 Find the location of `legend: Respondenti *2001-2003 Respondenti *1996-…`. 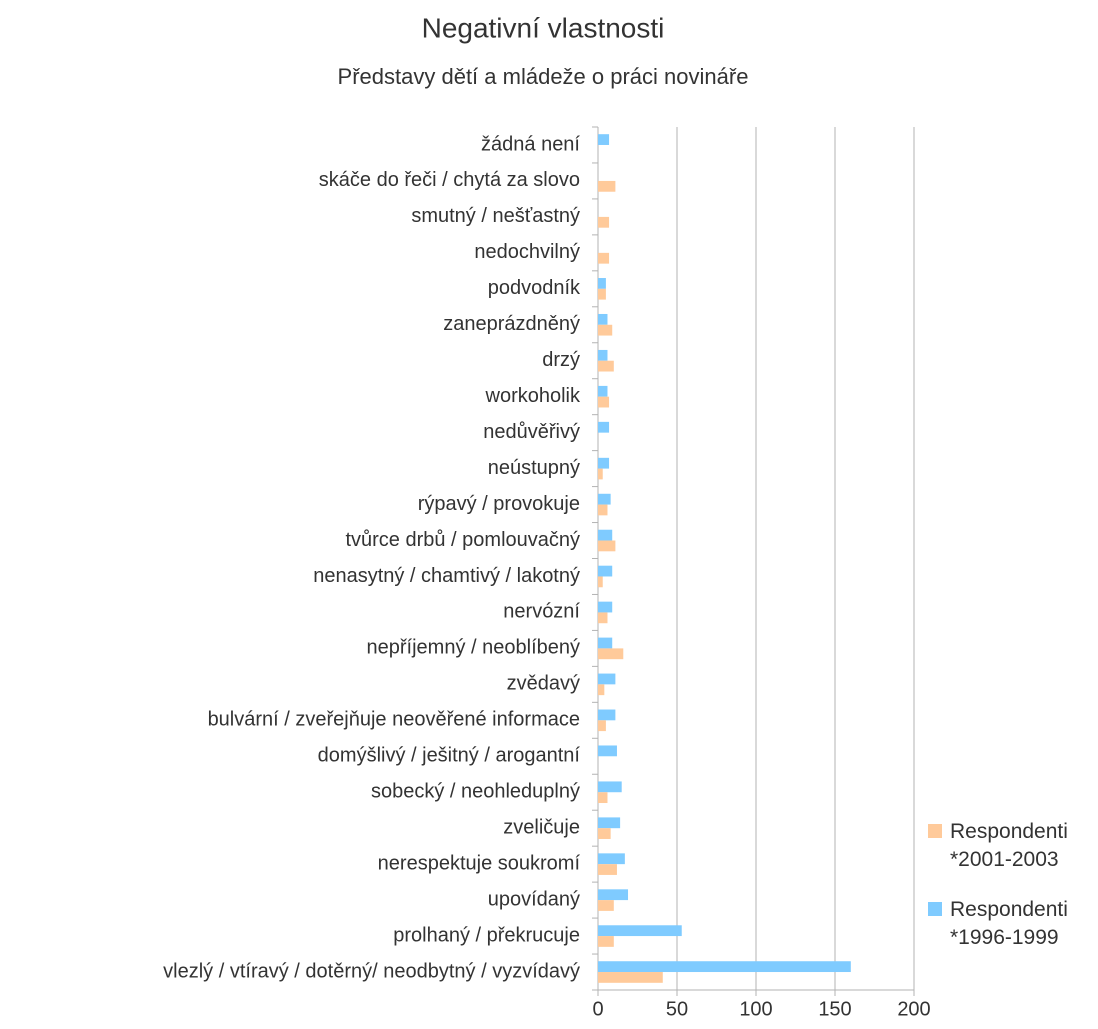

legend: Respondenti *2001-2003 Respondenti *1996-… is located at coordinates (1010, 896).